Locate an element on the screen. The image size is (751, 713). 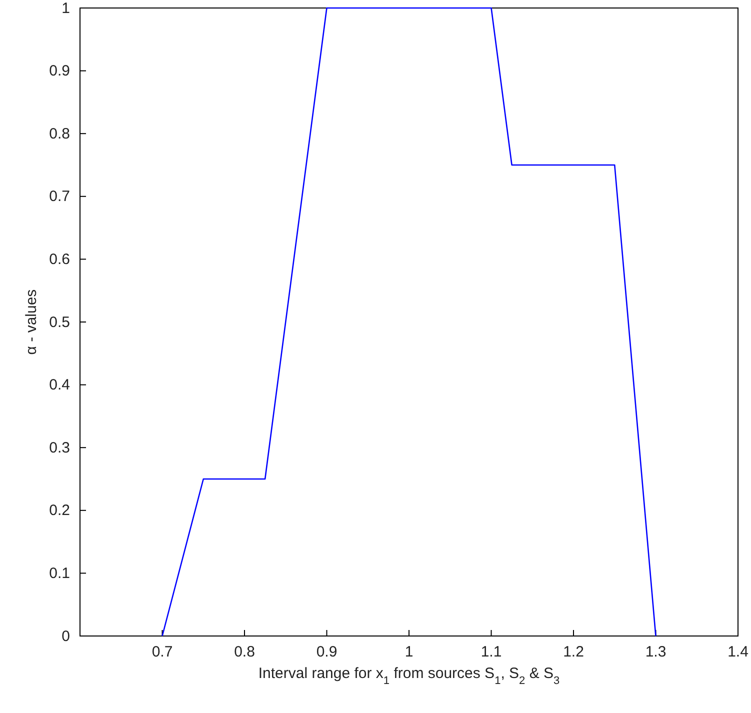
y-tick-label: 0 is located at coordinates (66, 636).